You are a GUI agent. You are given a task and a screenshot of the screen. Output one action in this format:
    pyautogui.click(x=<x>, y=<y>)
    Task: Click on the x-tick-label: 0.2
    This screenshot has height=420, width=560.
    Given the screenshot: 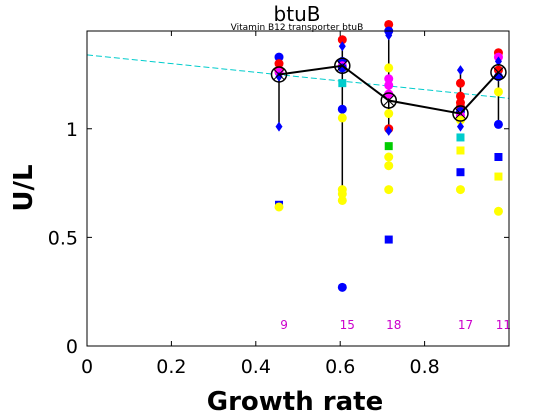 What is the action you would take?
    pyautogui.click(x=171, y=367)
    